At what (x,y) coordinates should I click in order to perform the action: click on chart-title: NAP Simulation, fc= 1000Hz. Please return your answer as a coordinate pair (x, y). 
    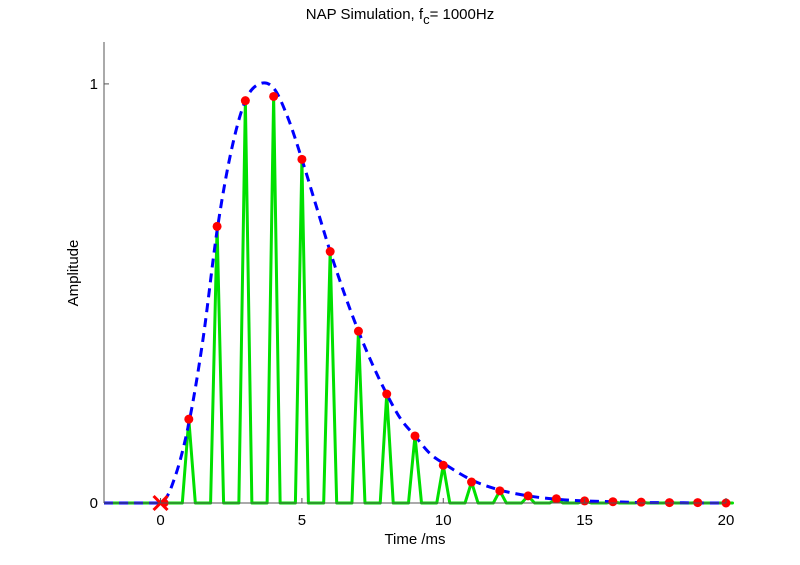
    Looking at the image, I should click on (400, 16).